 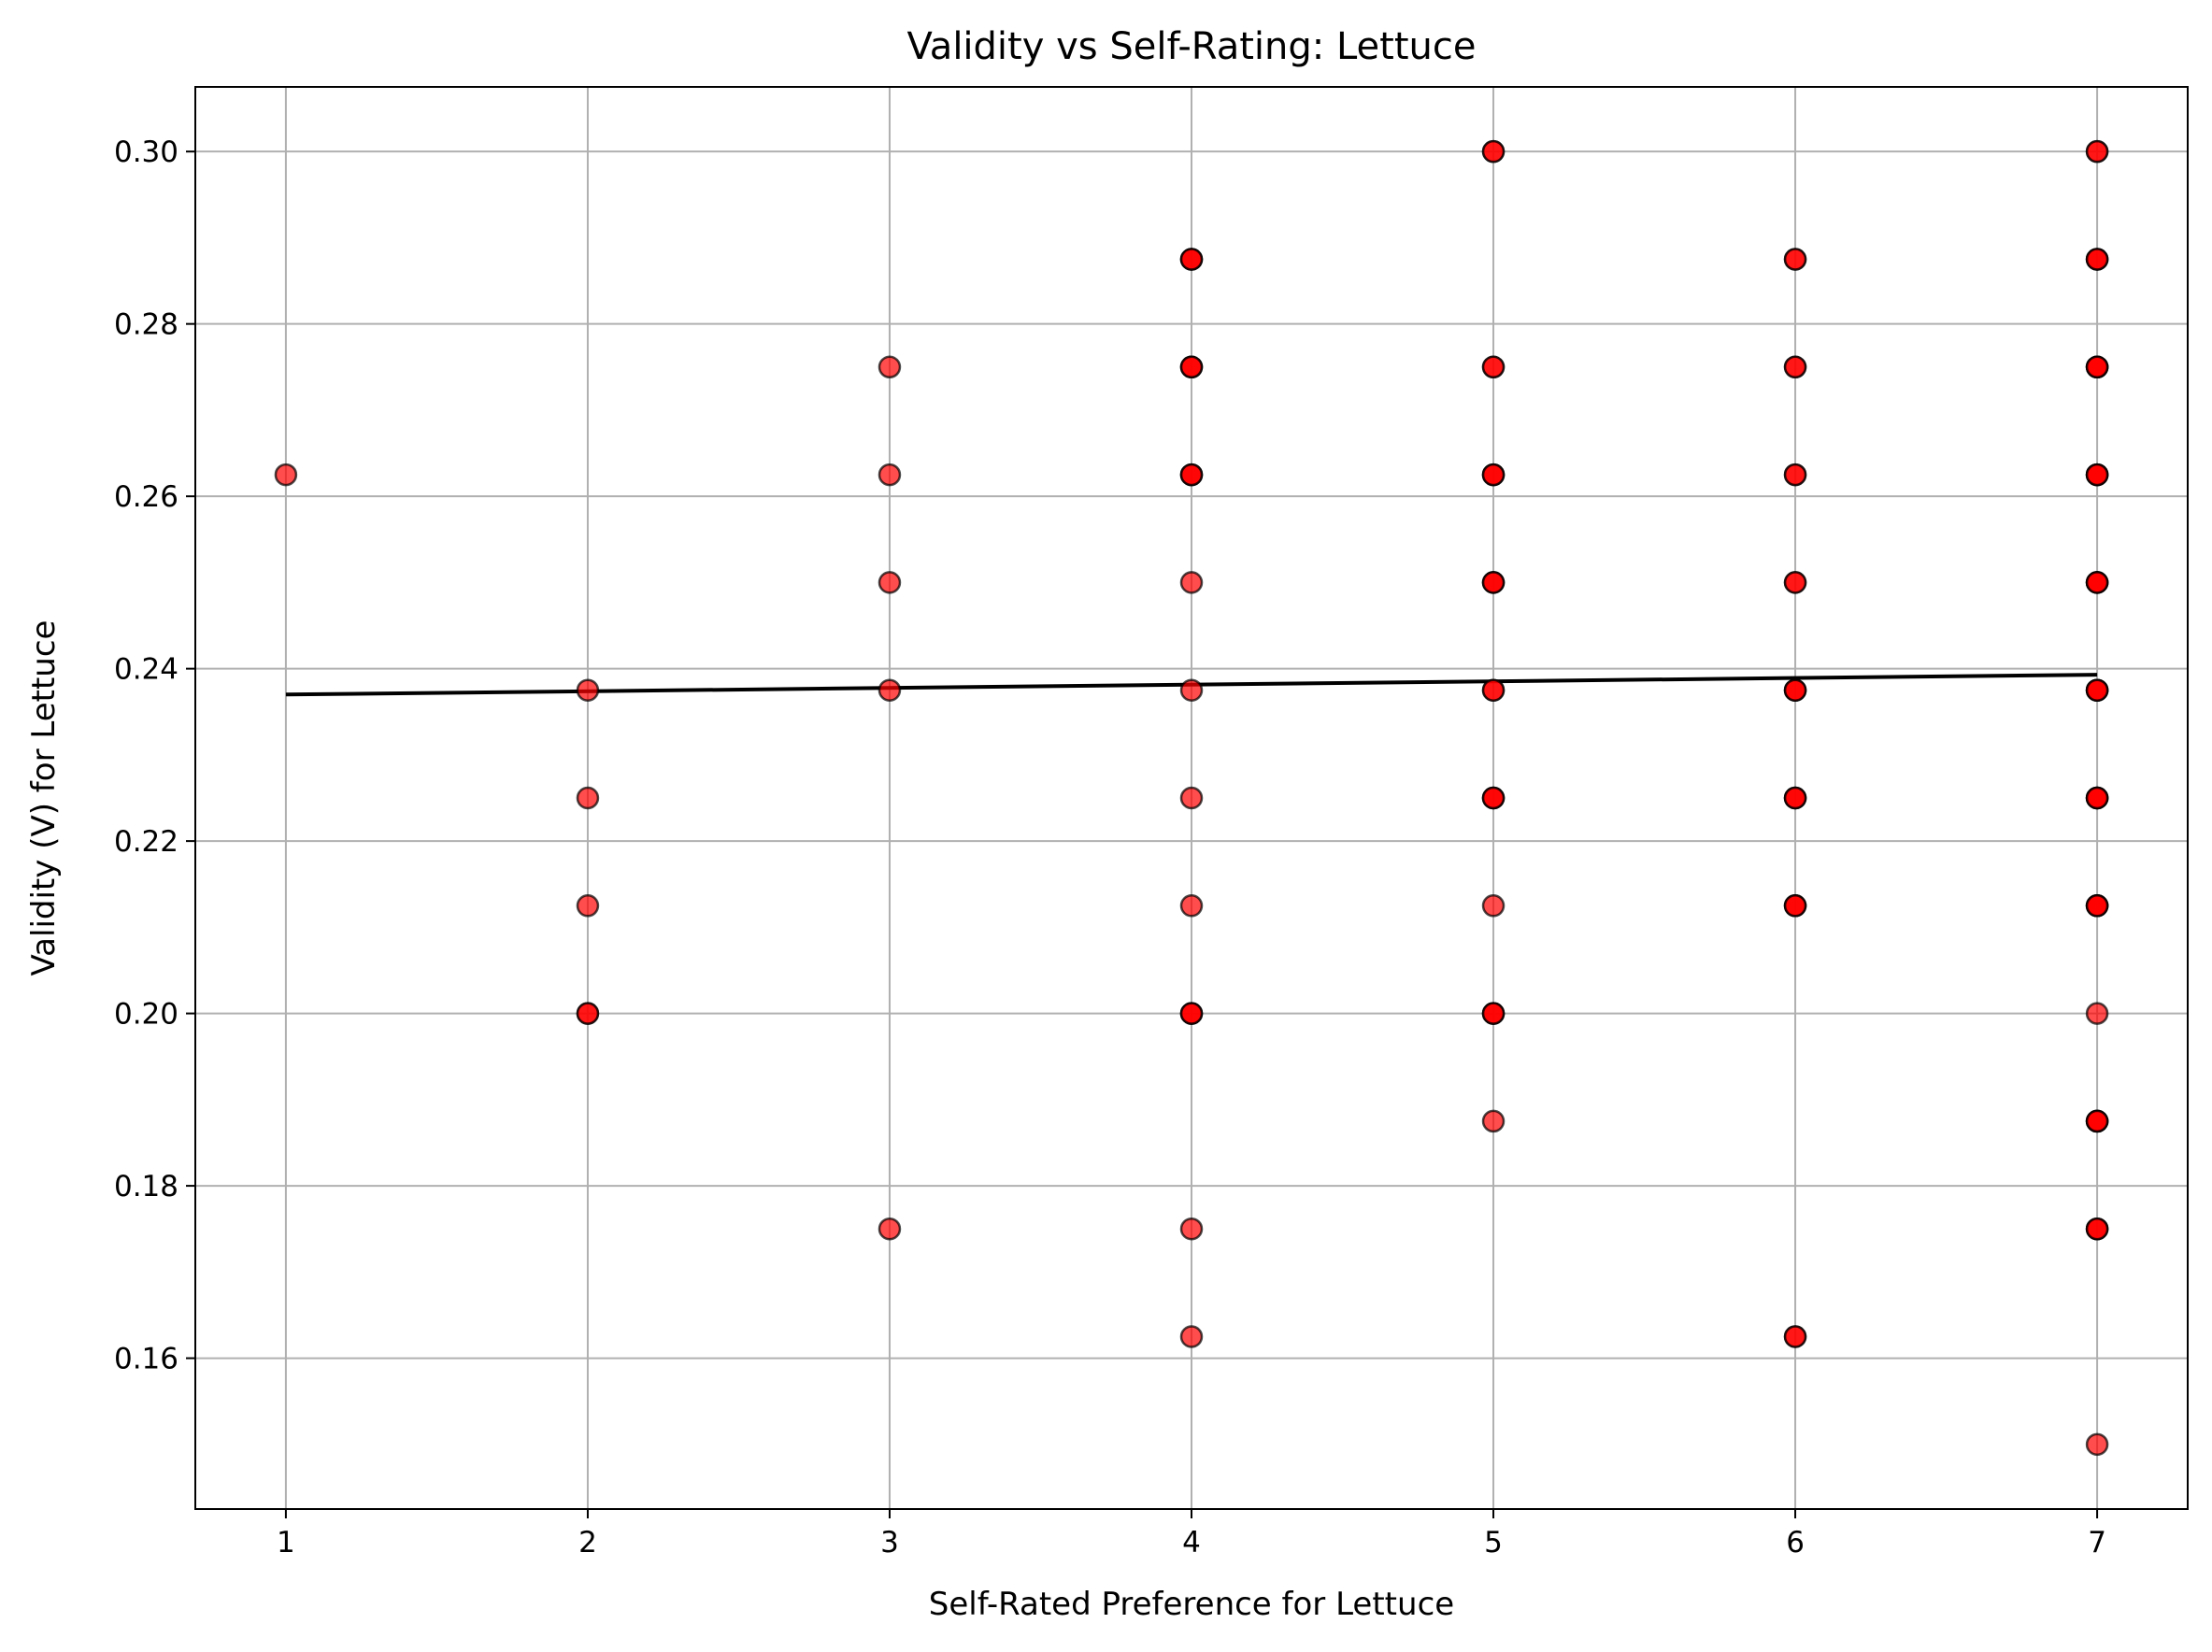 I want to click on x-axis-ticks: 1 2 3 4 5 6 7, so click(x=1191, y=1534).